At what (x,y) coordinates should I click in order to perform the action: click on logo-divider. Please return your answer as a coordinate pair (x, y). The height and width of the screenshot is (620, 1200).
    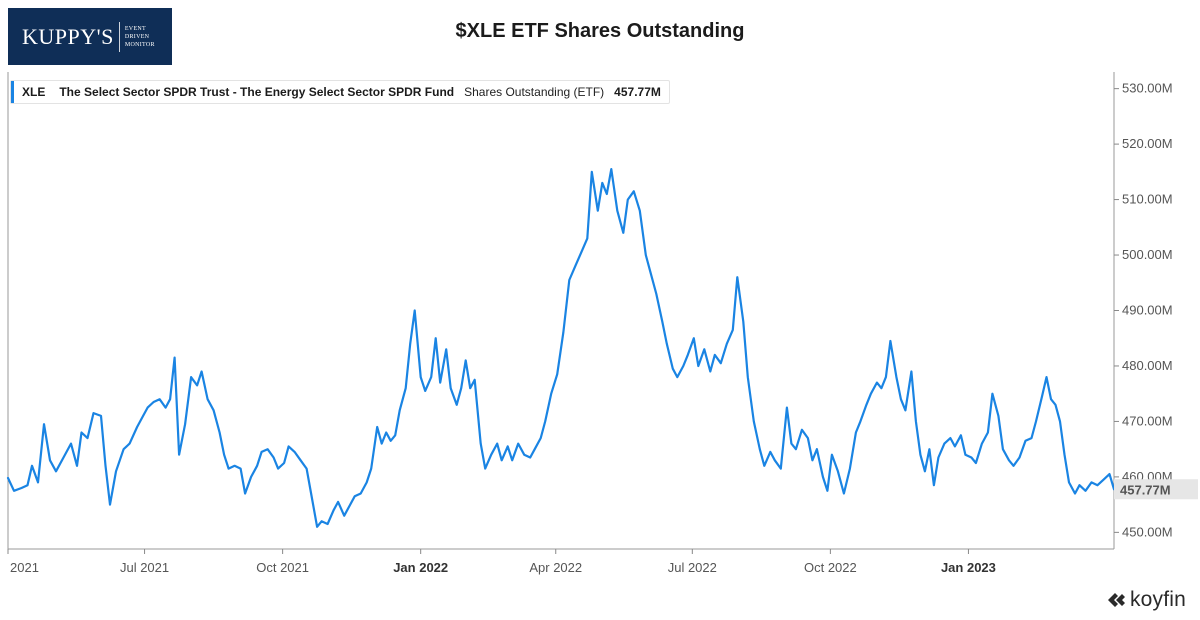
    Looking at the image, I should click on (119, 36).